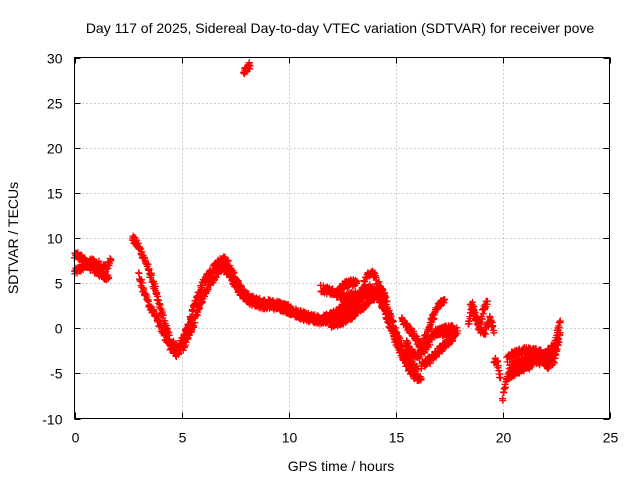 The height and width of the screenshot is (480, 640). I want to click on y-tick-label: -10, so click(52, 420).